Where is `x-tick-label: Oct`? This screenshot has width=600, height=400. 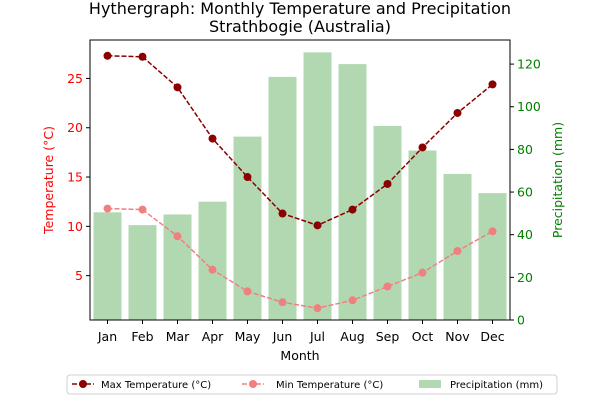 x-tick-label: Oct is located at coordinates (423, 336).